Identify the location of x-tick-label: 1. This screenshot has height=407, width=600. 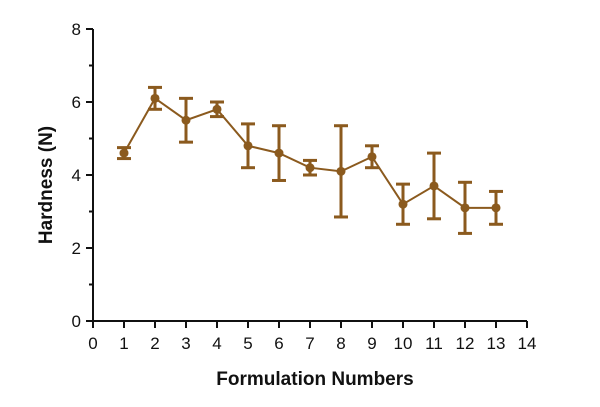
(123, 343).